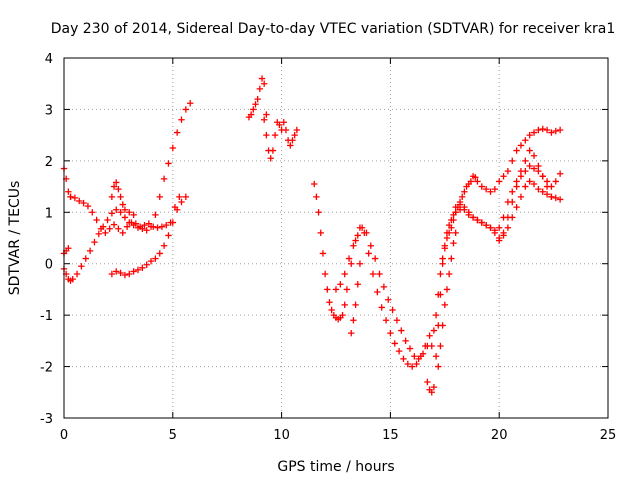 Image resolution: width=640 pixels, height=480 pixels. Describe the element at coordinates (49, 162) in the screenshot. I see `y-tick-label: 2` at that location.